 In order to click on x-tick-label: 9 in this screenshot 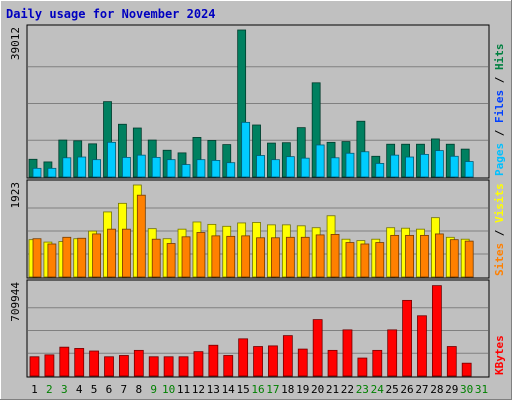, I will do `click(153, 389)`.